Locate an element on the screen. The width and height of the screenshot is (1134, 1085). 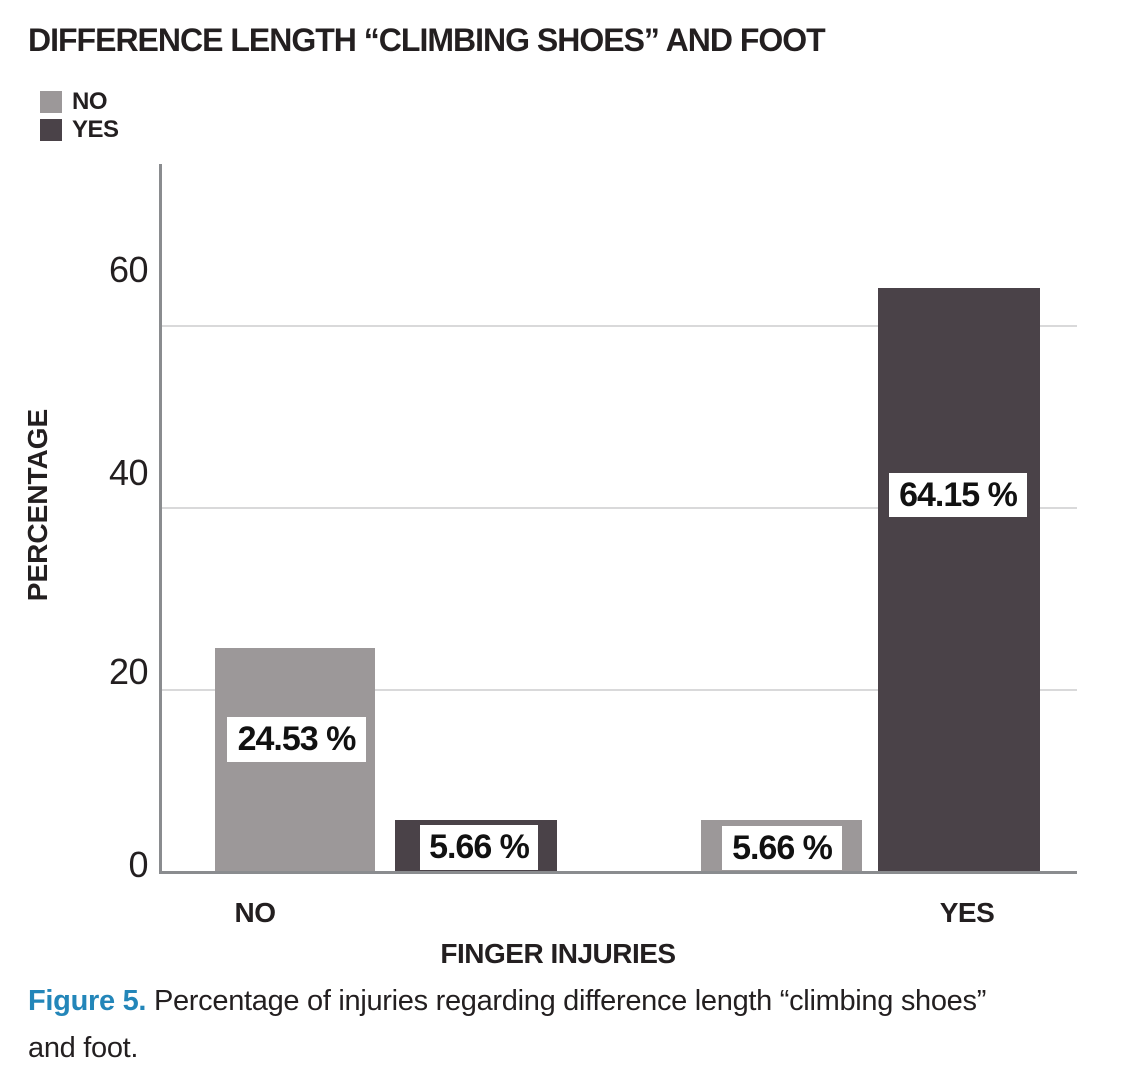
y-tick-40: 40 is located at coordinates (128, 472).